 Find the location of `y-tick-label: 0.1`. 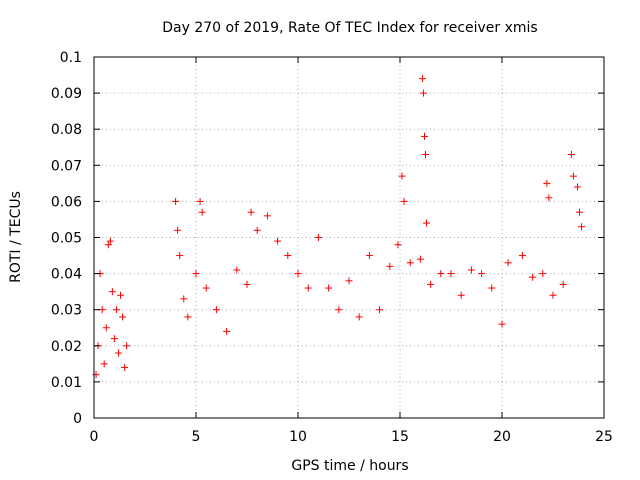

y-tick-label: 0.1 is located at coordinates (71, 58).